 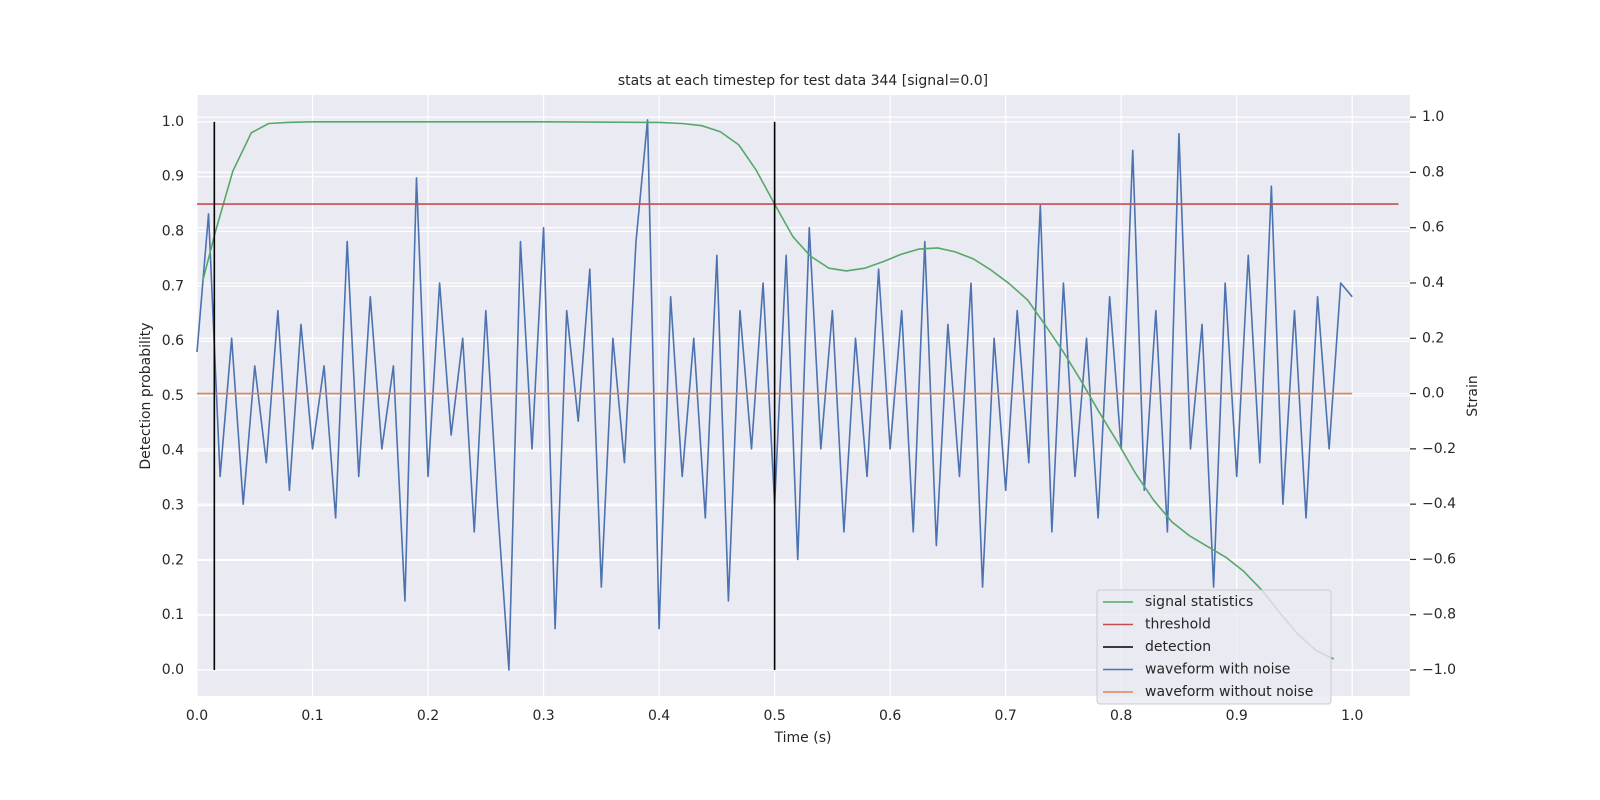 What do you see at coordinates (173, 286) in the screenshot?
I see `y-tick-label: 0.7` at bounding box center [173, 286].